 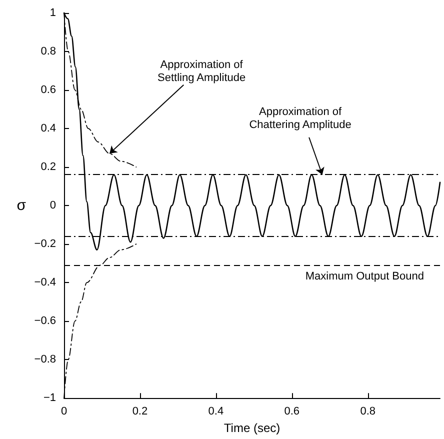 What do you see at coordinates (45, 282) in the screenshot?
I see `y-tick-label: −0.4` at bounding box center [45, 282].